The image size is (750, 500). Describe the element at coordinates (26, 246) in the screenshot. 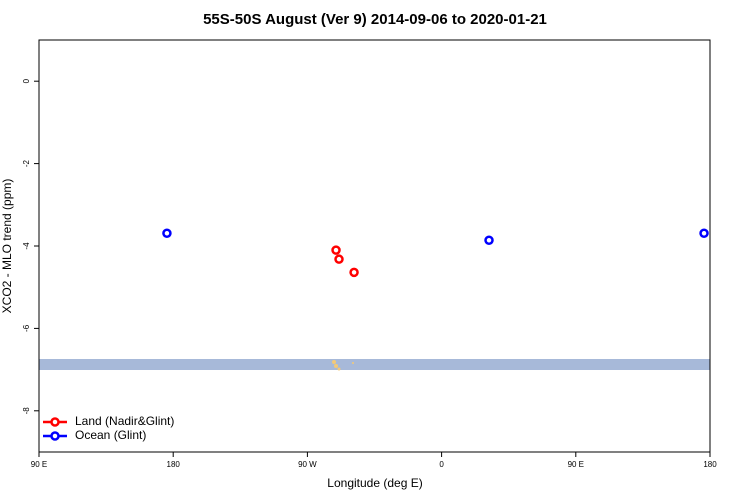

I see `y-tick-label: -4` at that location.